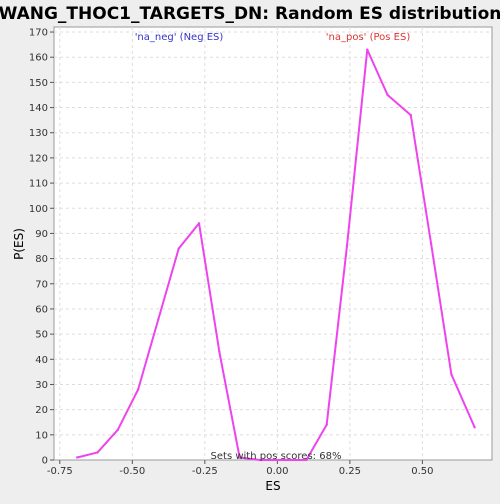 The image size is (500, 504). Describe the element at coordinates (41, 234) in the screenshot. I see `y-tick-label: 90` at that location.